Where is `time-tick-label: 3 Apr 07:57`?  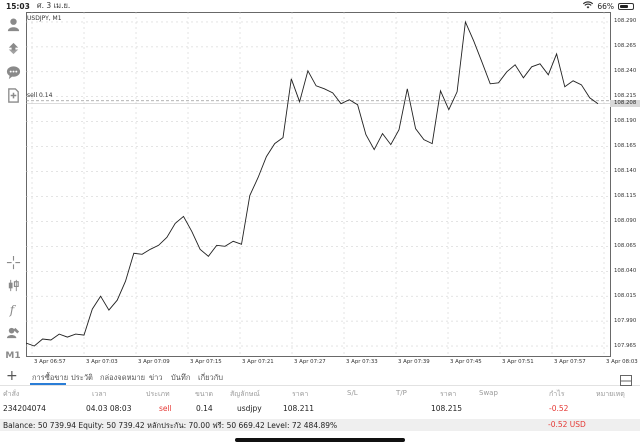 time-tick-label: 3 Apr 07:57 is located at coordinates (570, 362).